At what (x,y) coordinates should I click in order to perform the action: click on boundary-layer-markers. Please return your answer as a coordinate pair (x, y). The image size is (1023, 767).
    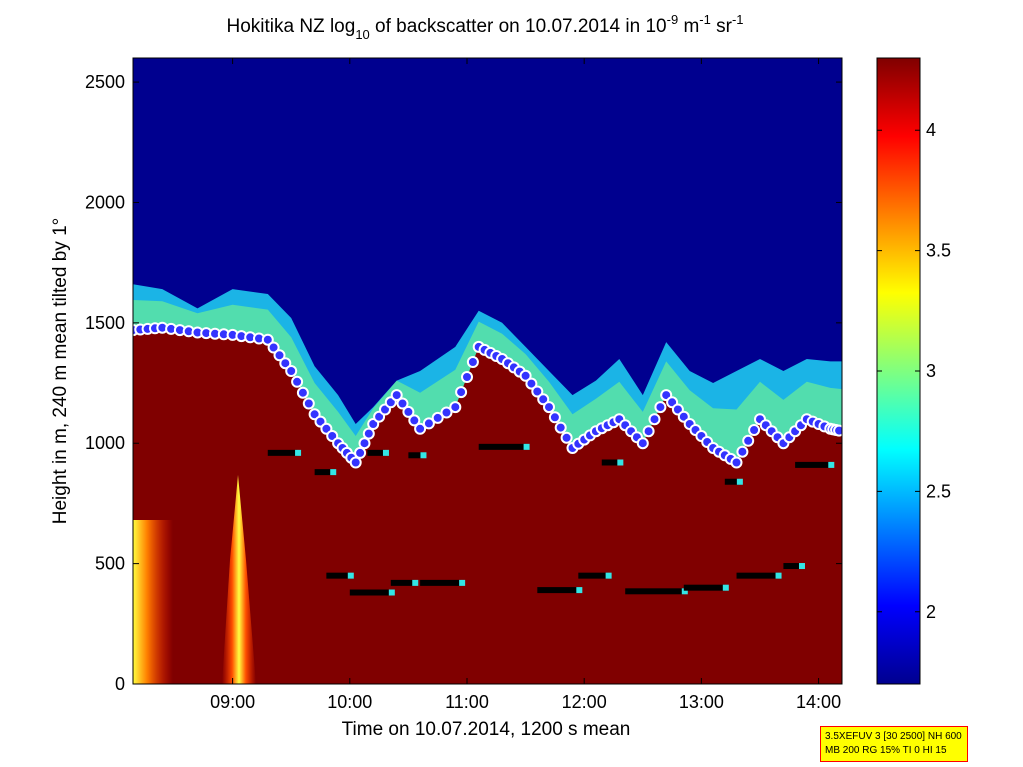
    Looking at the image, I should click on (487, 395).